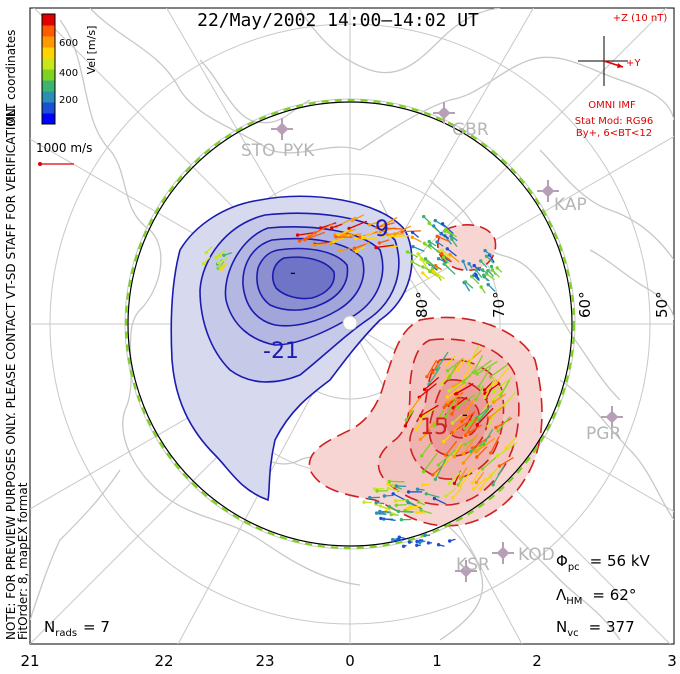 The image size is (680, 674). Describe the element at coordinates (68, 100) in the screenshot. I see `legend-tick-200: 200` at that location.